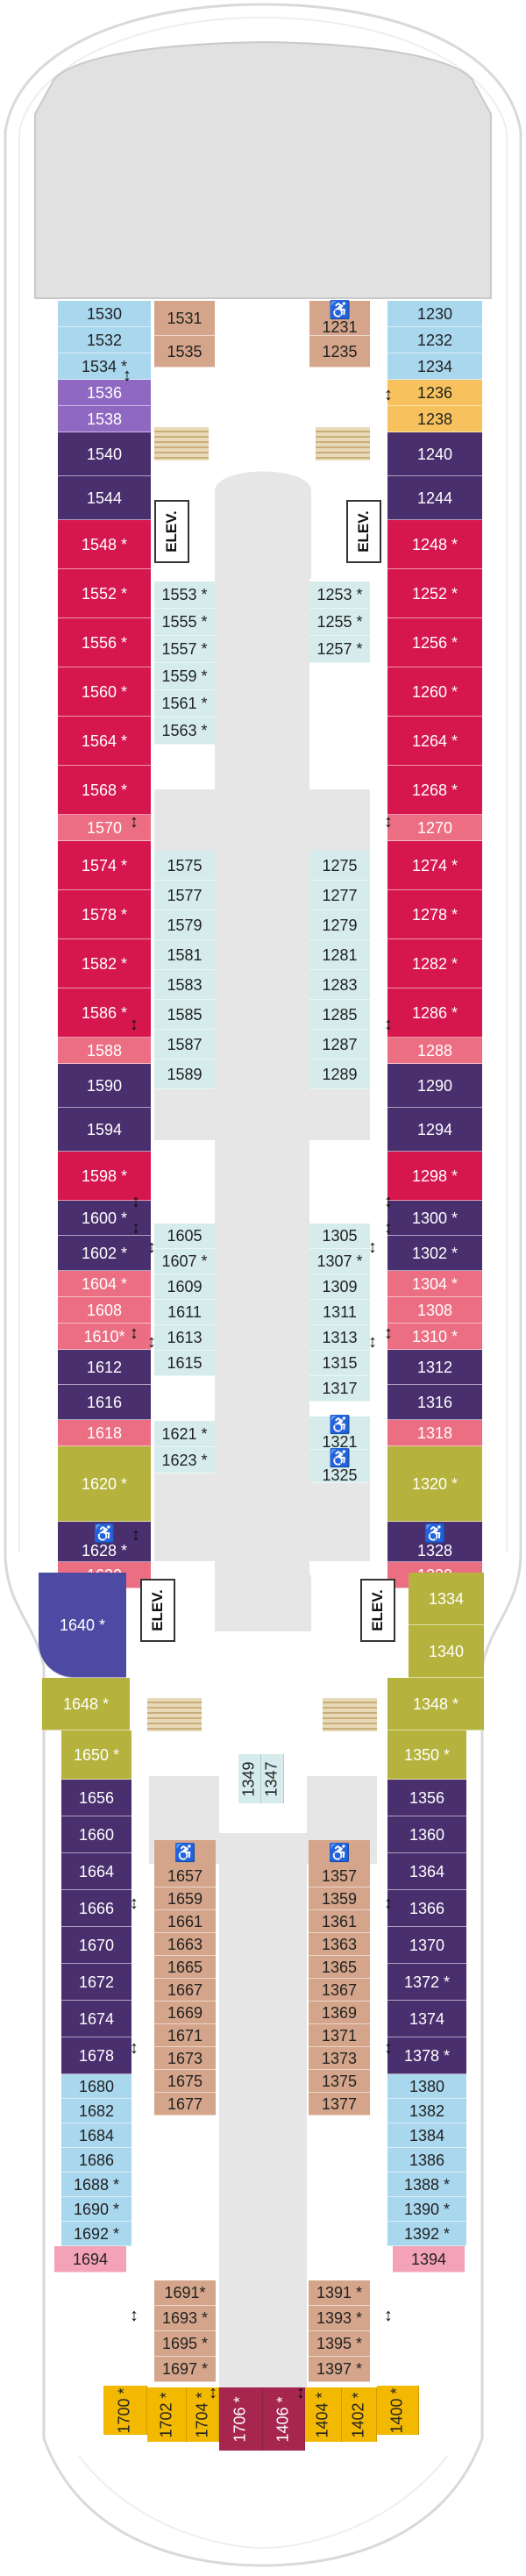  I want to click on stbd-cabin-1232: 1232, so click(434, 340).